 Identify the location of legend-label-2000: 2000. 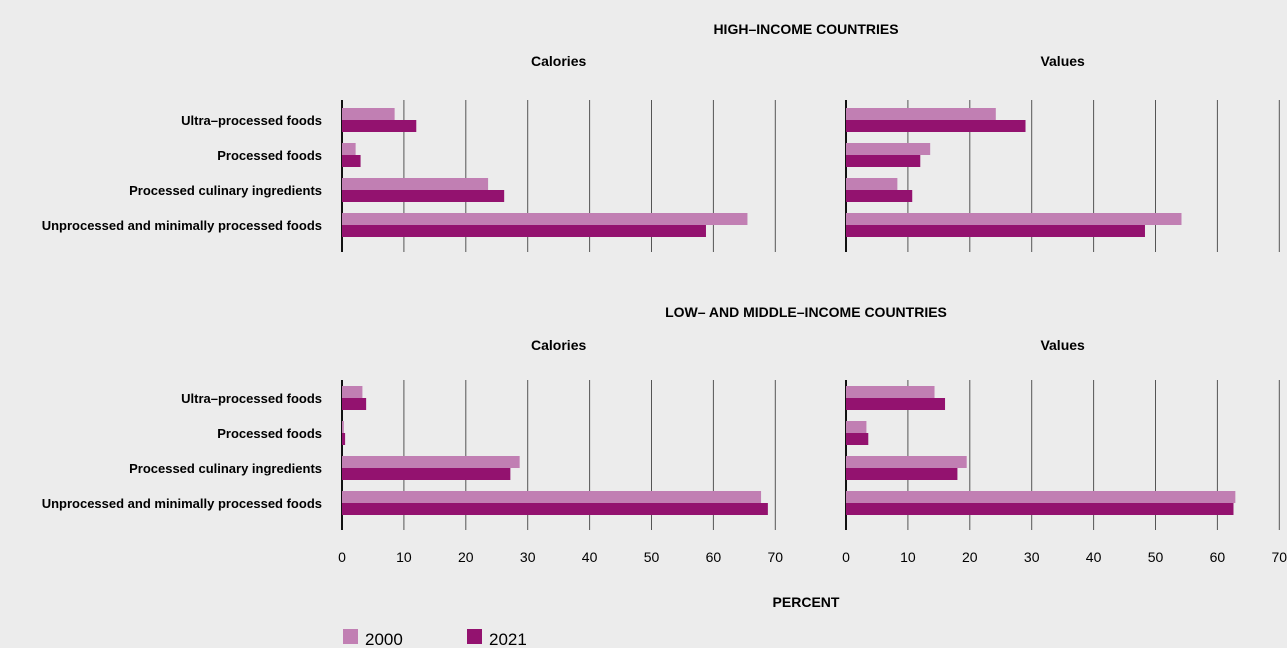
(384, 639).